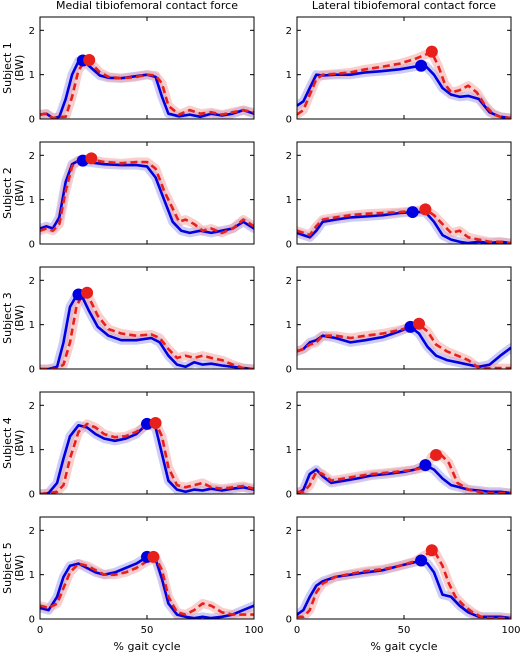  Describe the element at coordinates (7, 443) in the screenshot. I see `row-label-subject: Subject 4` at that location.